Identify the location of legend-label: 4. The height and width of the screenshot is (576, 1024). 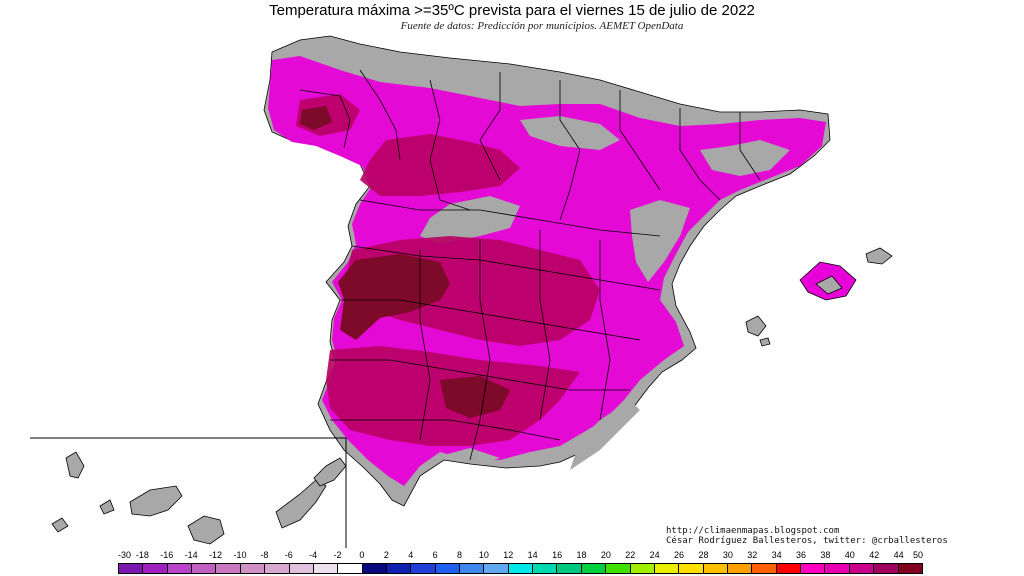
(411, 555).